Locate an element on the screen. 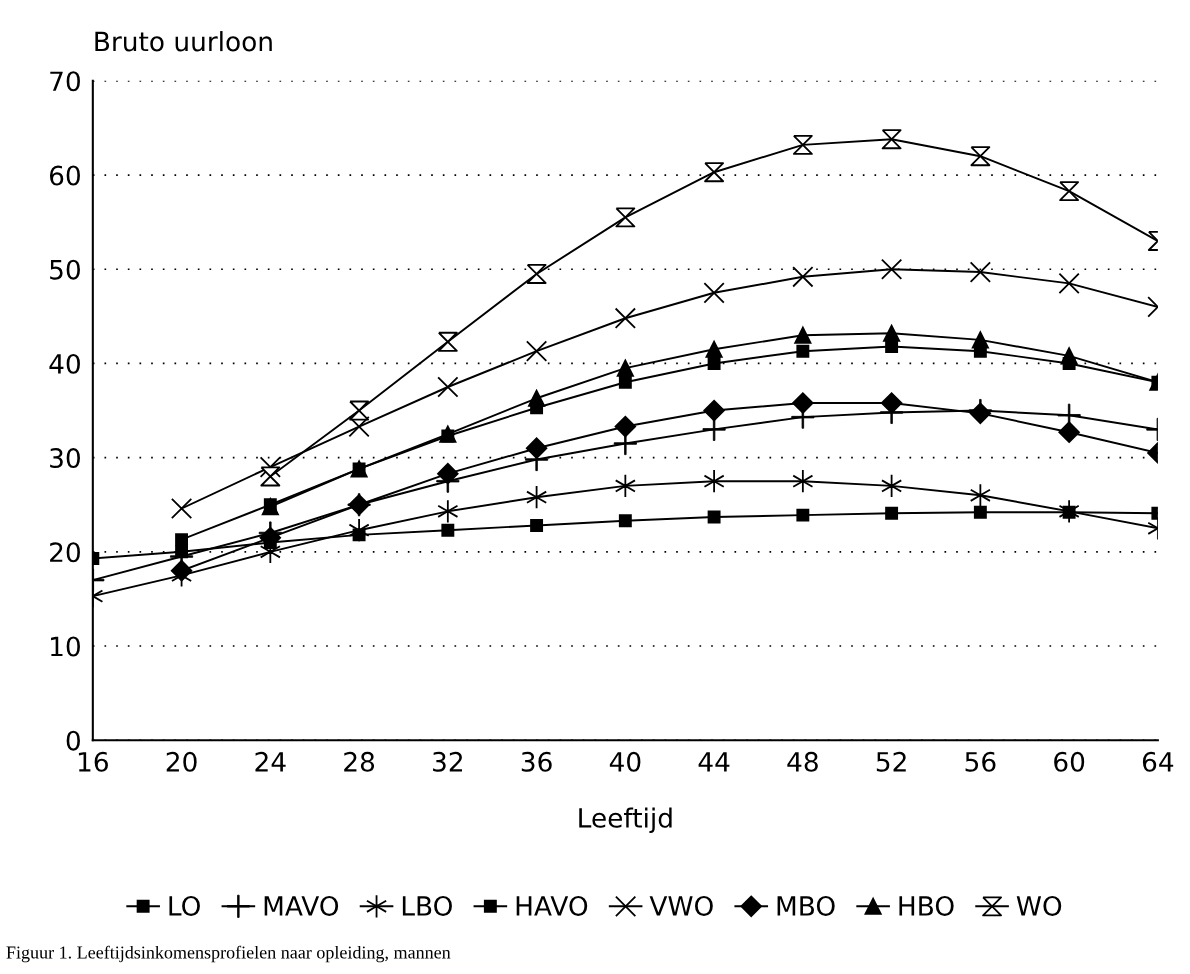 The image size is (1190, 974). x-tick-label: 20 is located at coordinates (181, 761).